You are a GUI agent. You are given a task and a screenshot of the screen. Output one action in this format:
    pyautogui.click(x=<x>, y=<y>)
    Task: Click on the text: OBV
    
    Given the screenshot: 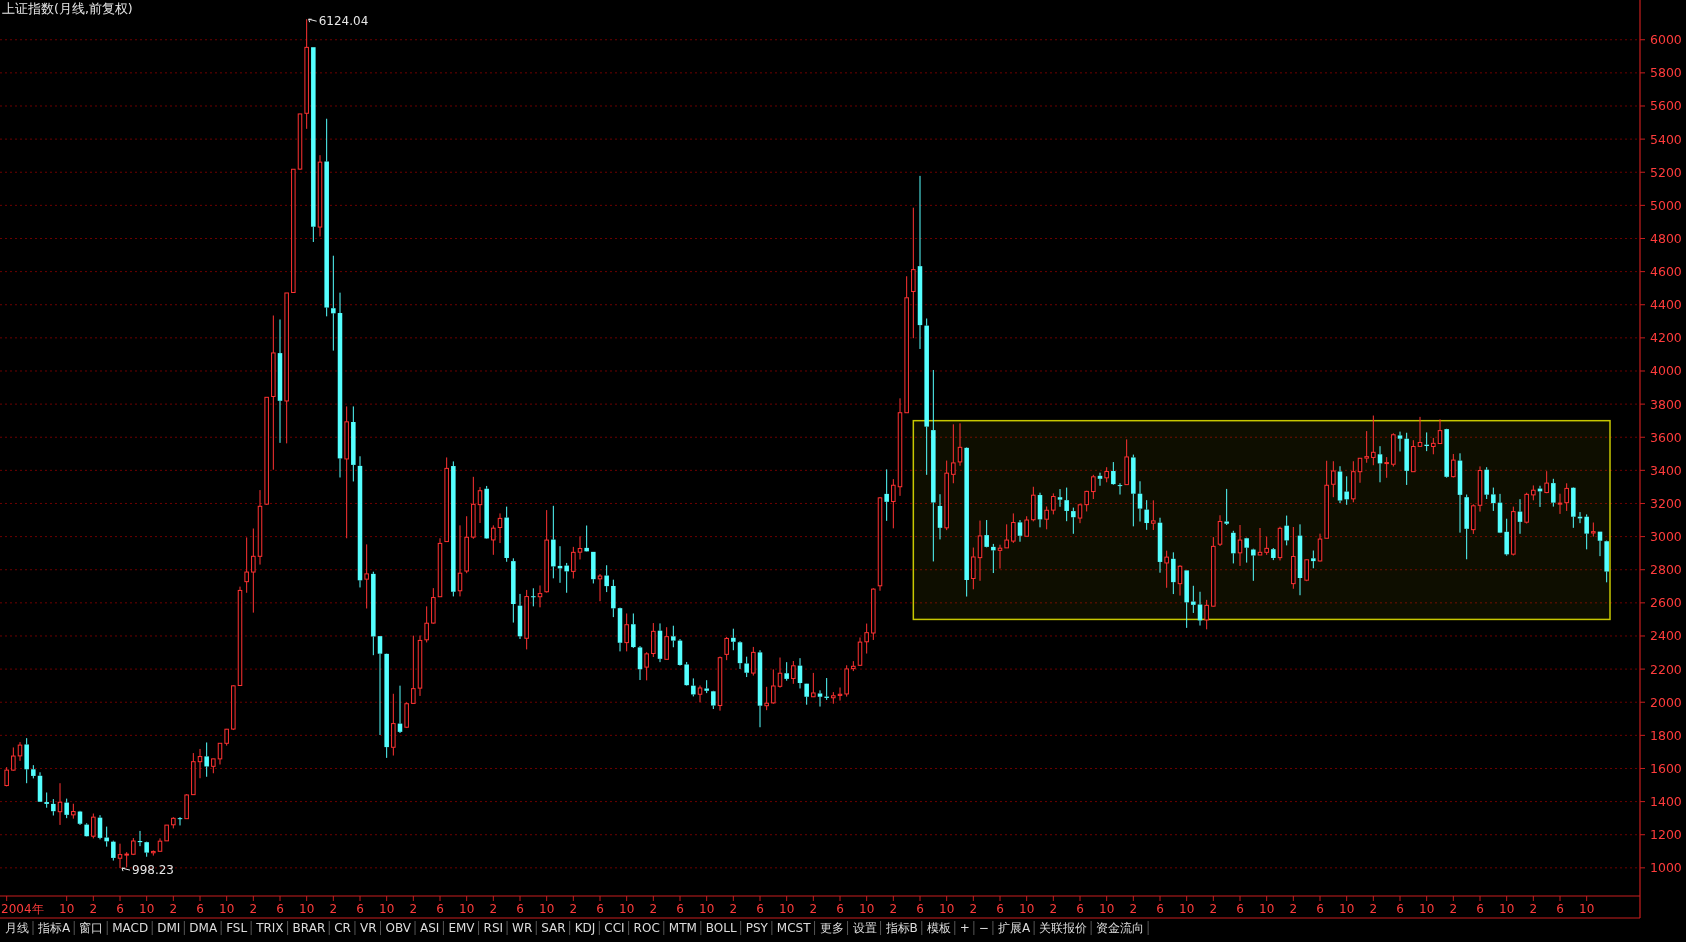 What is the action you would take?
    pyautogui.click(x=398, y=928)
    